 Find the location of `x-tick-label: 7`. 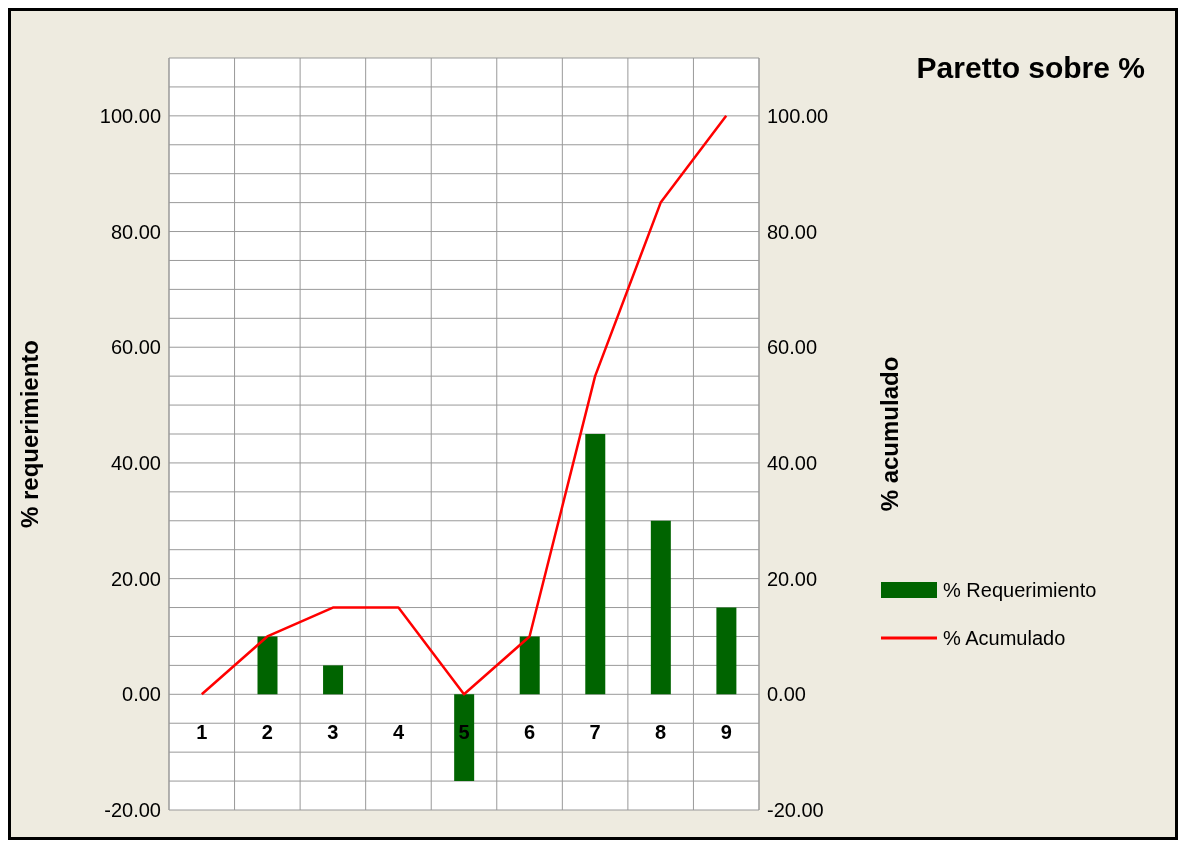

x-tick-label: 7 is located at coordinates (595, 732).